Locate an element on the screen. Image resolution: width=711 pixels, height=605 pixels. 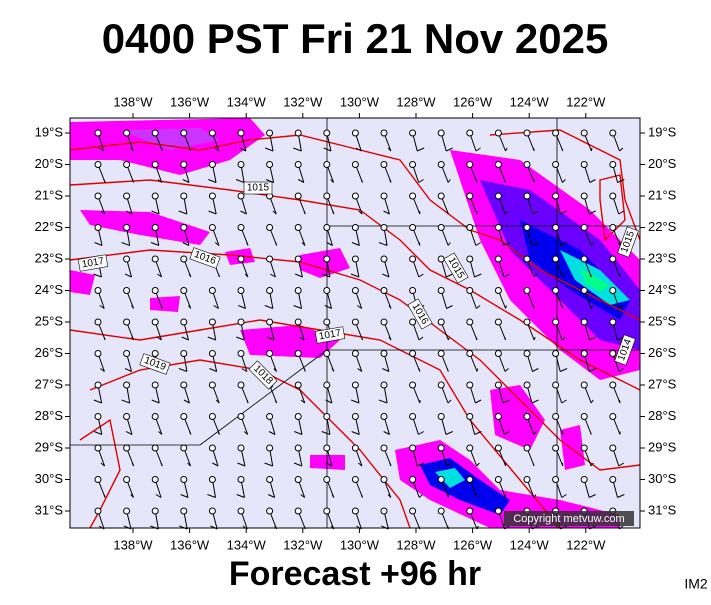
lat-label-right: 29°S is located at coordinates (662, 446).